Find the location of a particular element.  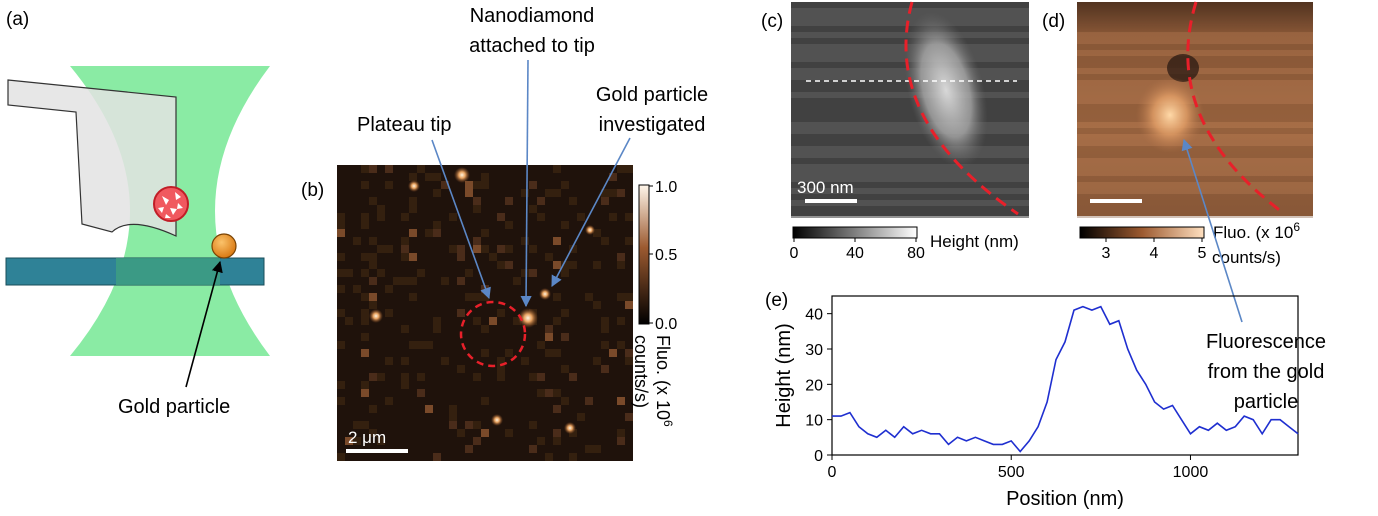

gold-investigated-arrow is located at coordinates (591, 212).